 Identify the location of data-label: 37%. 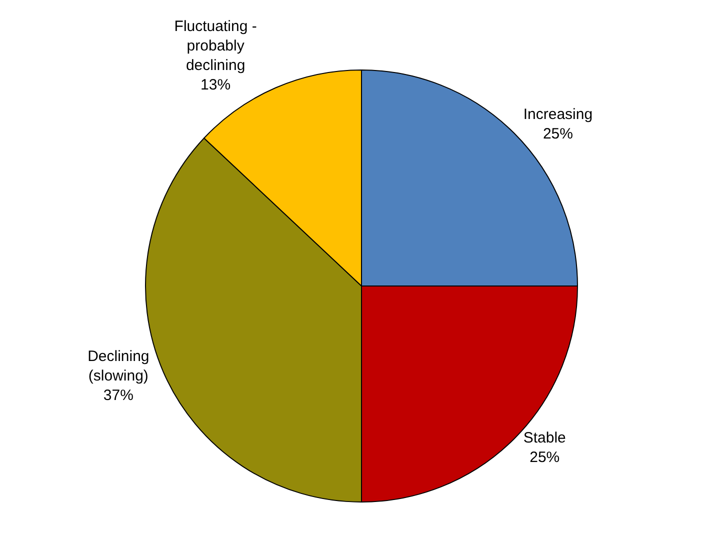
(118, 395).